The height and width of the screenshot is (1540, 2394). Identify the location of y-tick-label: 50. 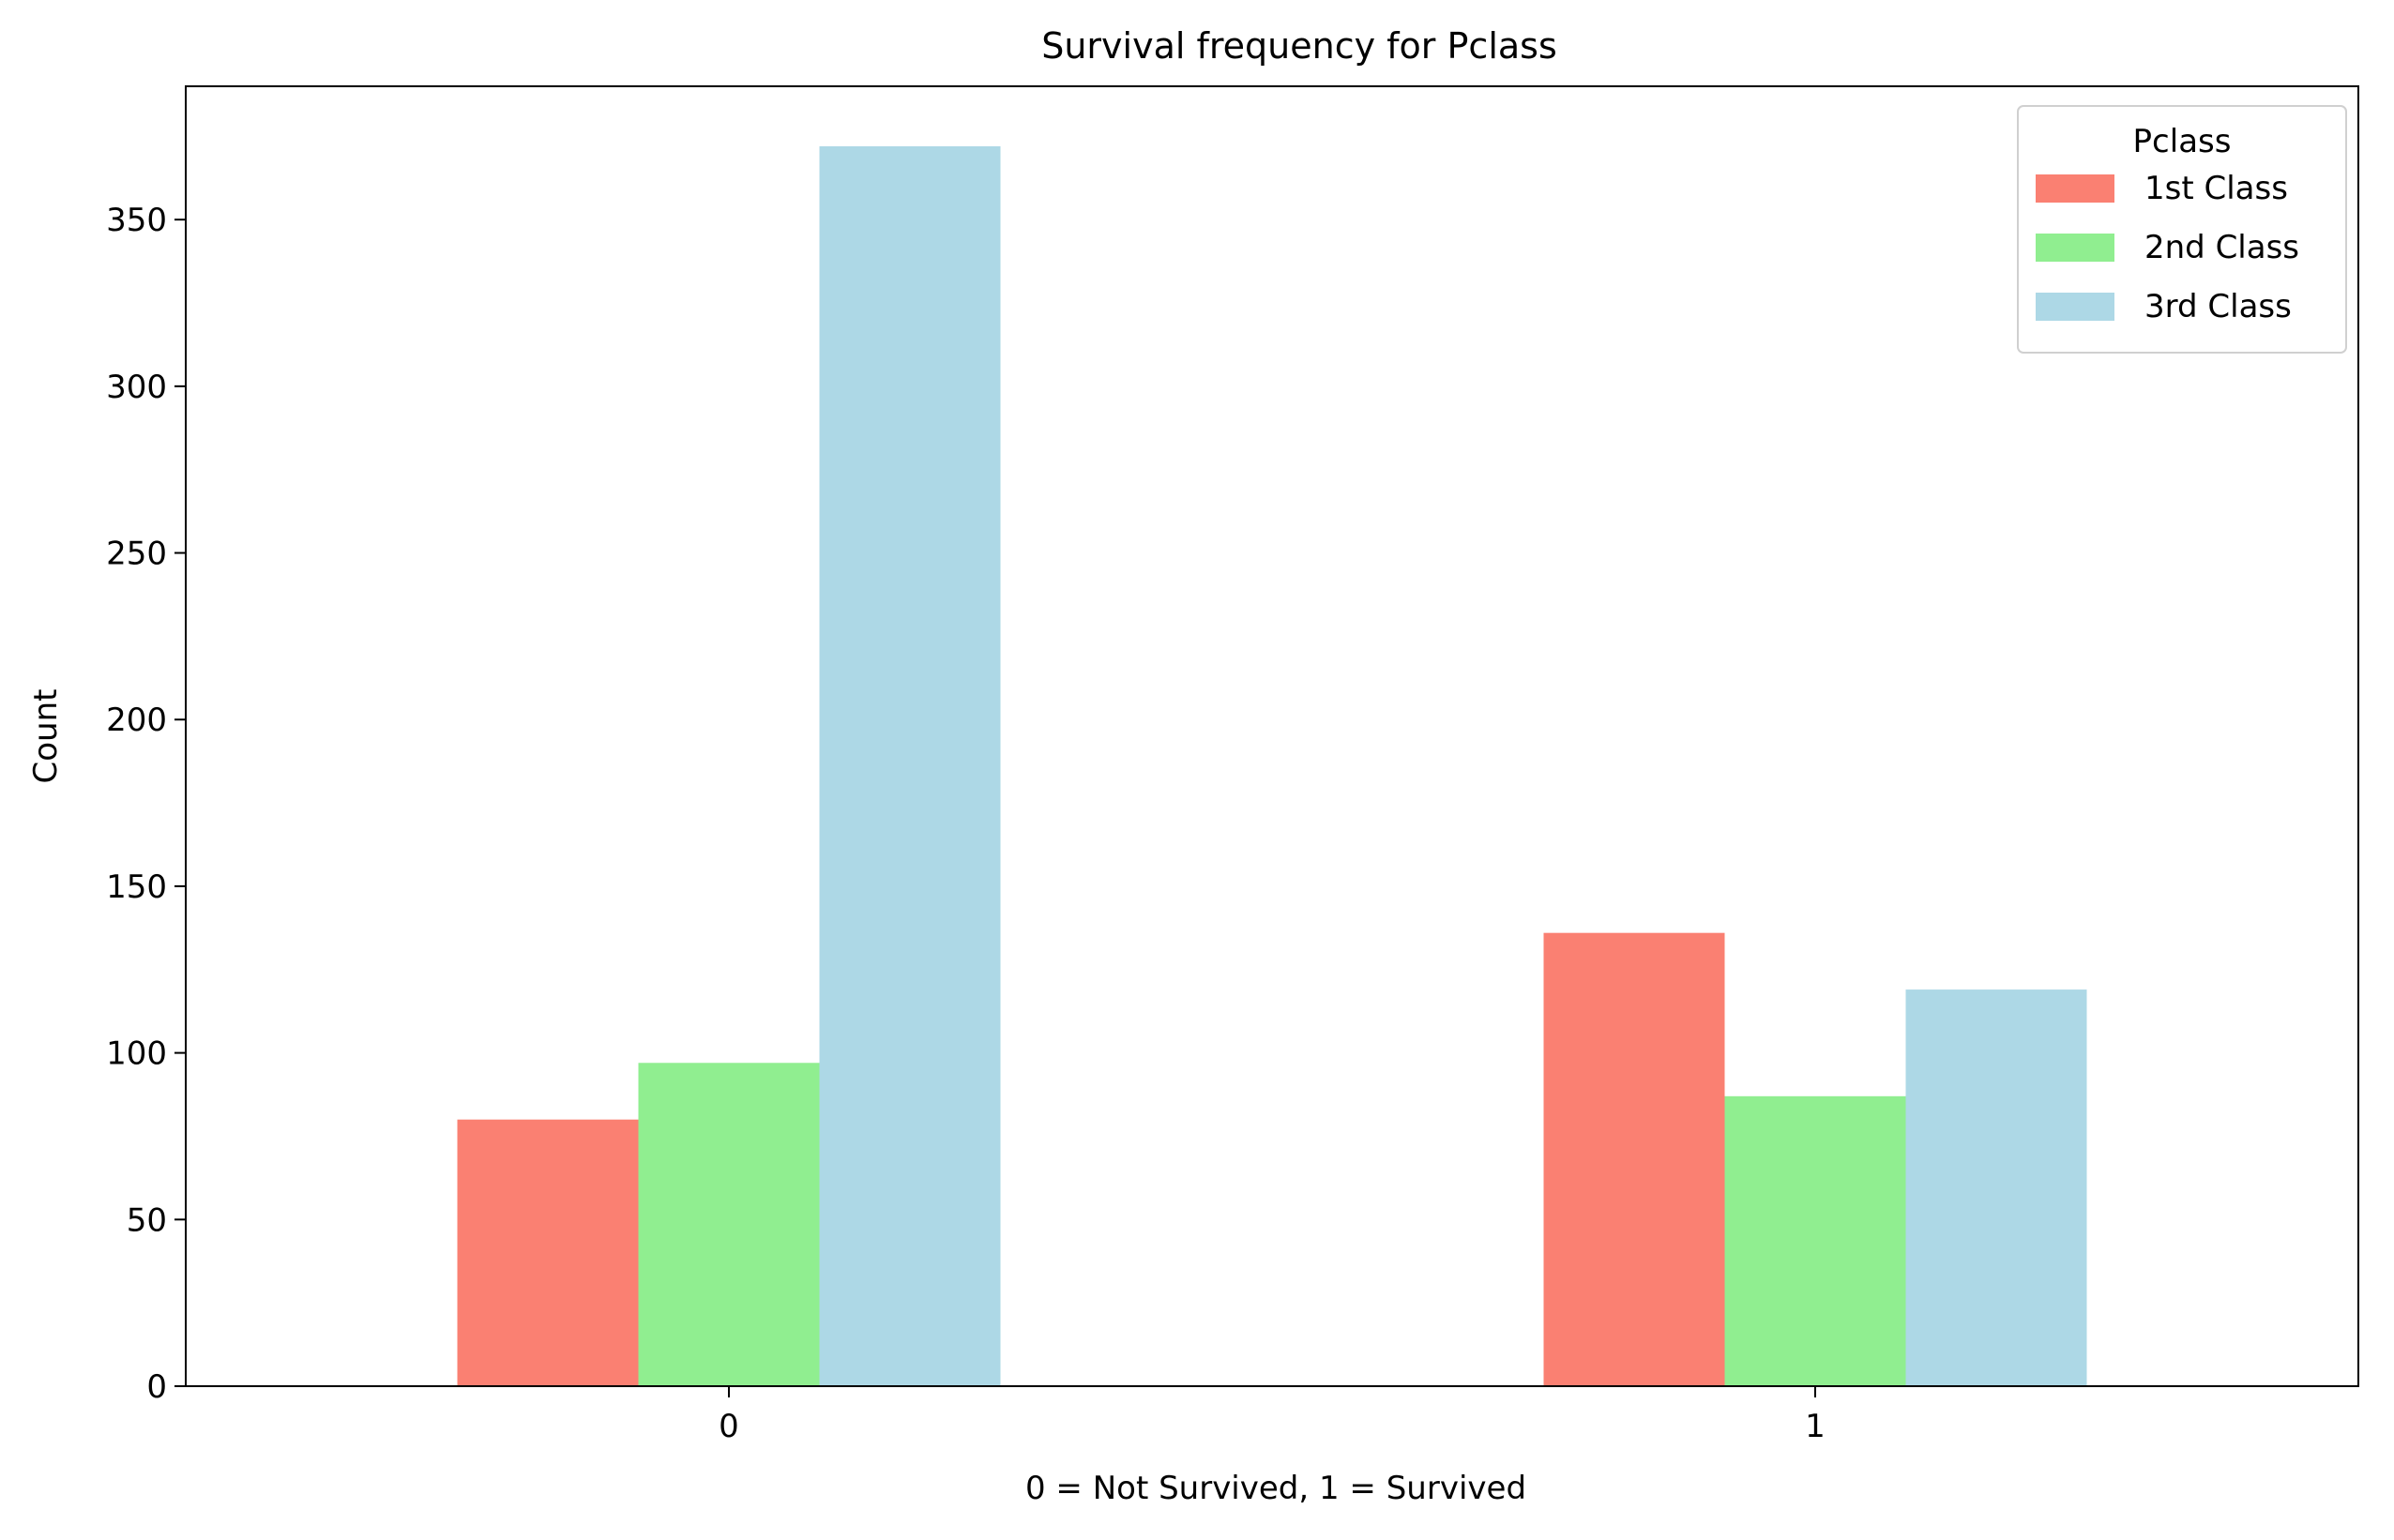
(147, 1220).